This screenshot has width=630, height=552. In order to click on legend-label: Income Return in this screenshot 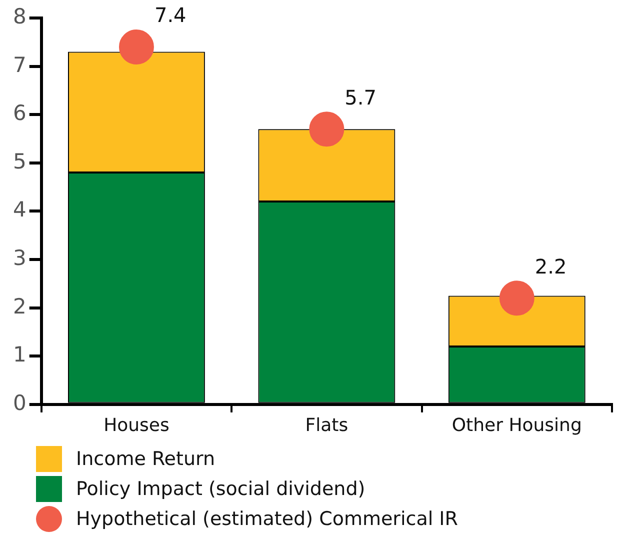, I will do `click(146, 459)`.